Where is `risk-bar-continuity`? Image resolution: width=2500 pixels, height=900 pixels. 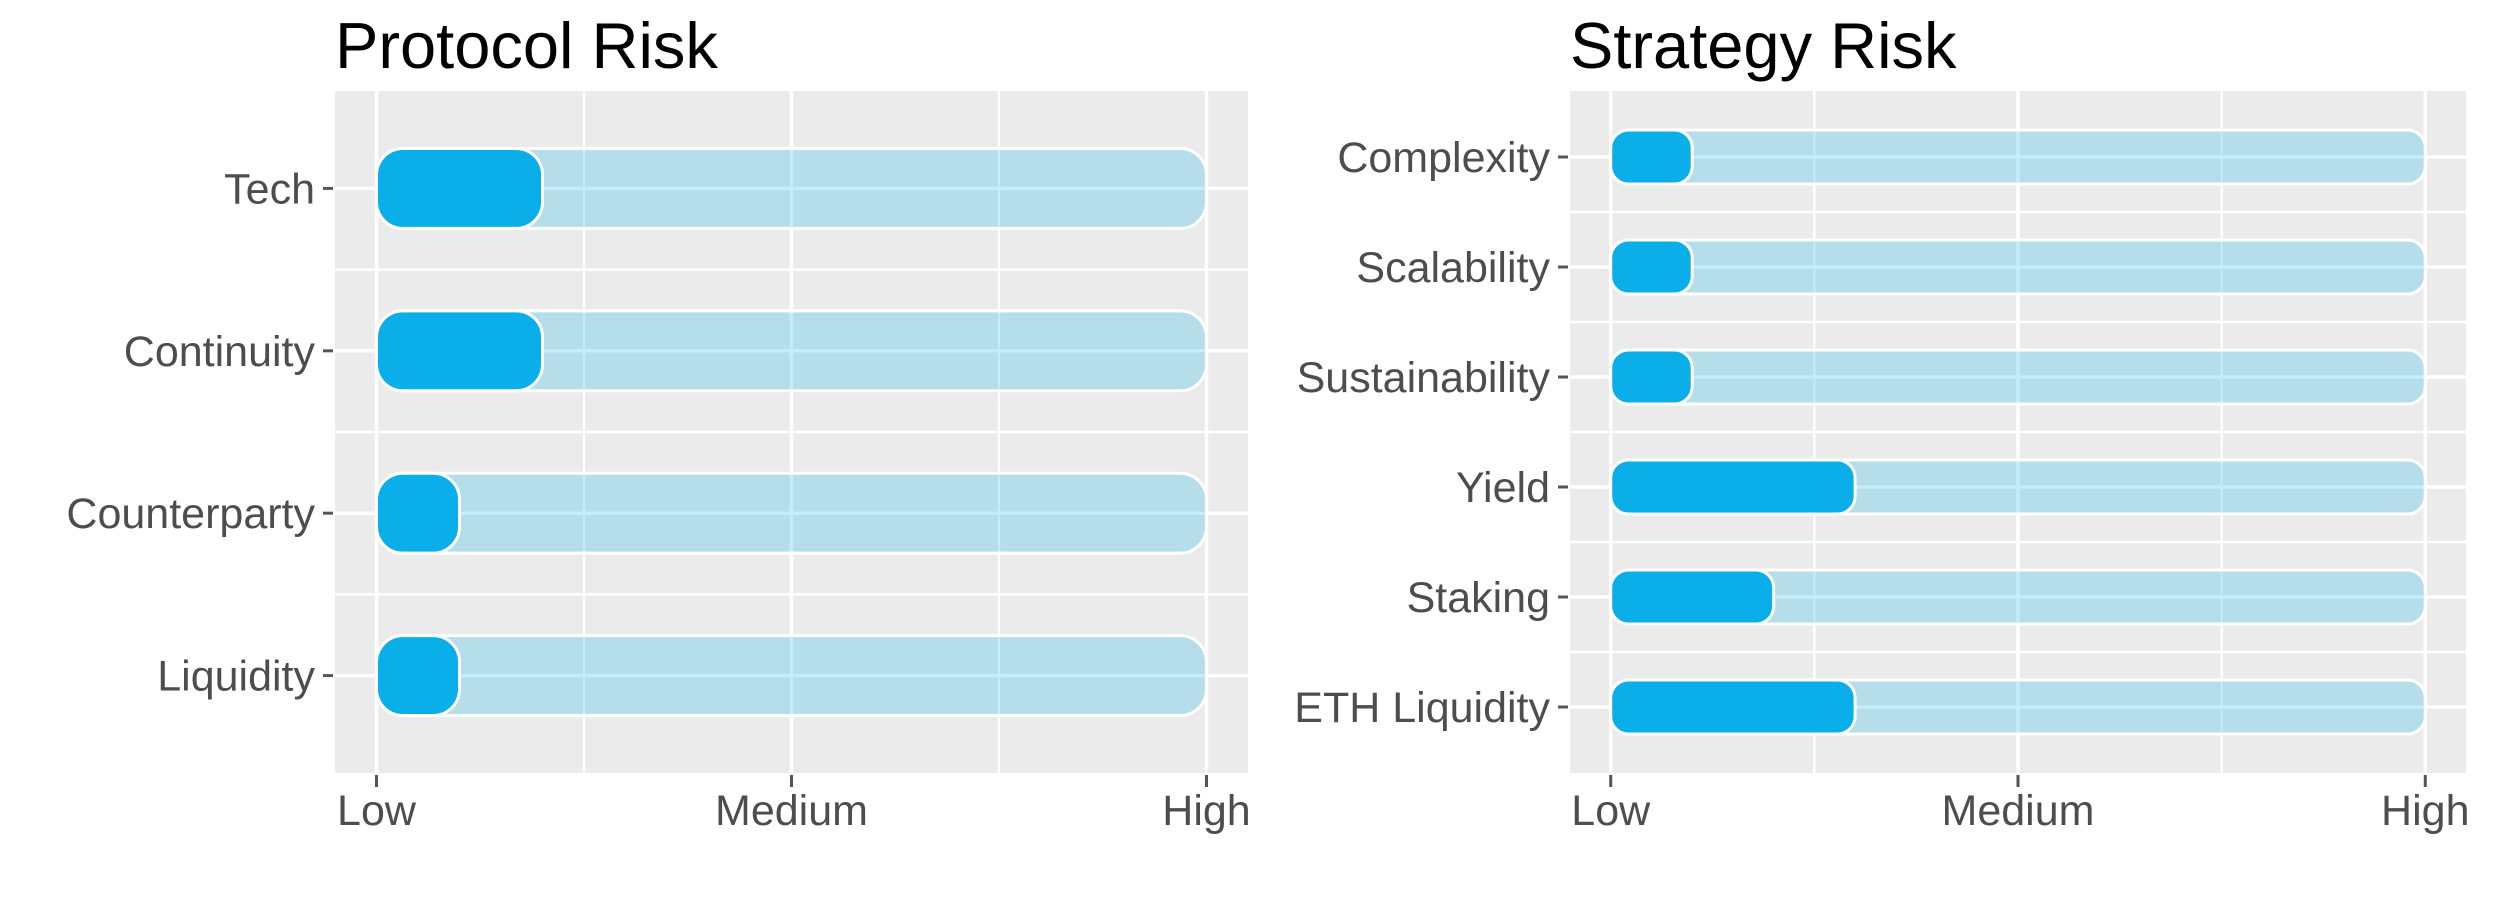
risk-bar-continuity is located at coordinates (459, 351).